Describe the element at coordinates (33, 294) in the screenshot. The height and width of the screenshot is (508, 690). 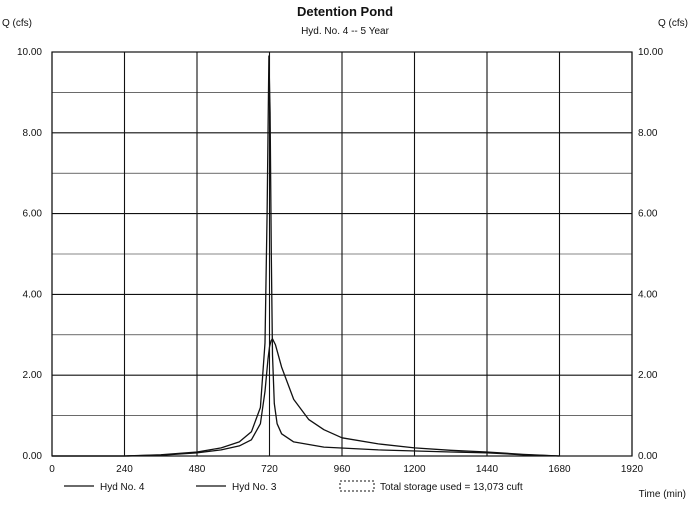
I see `y-tick-label-left: 4.00` at that location.